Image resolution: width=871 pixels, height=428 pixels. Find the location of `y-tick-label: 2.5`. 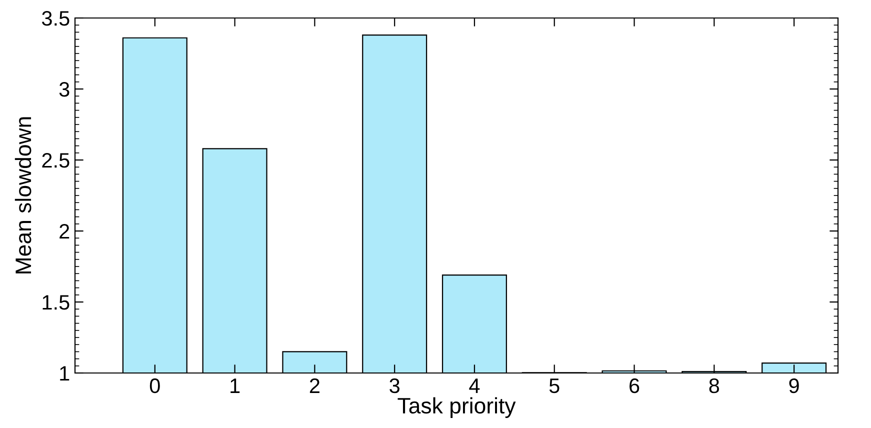

y-tick-label: 2.5 is located at coordinates (56, 160).